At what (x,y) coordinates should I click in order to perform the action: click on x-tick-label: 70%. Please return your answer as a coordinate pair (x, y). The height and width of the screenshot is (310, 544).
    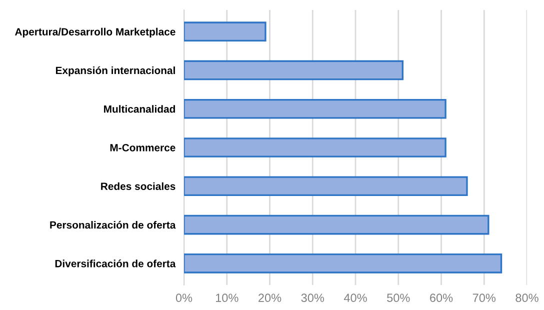
    Looking at the image, I should click on (484, 298).